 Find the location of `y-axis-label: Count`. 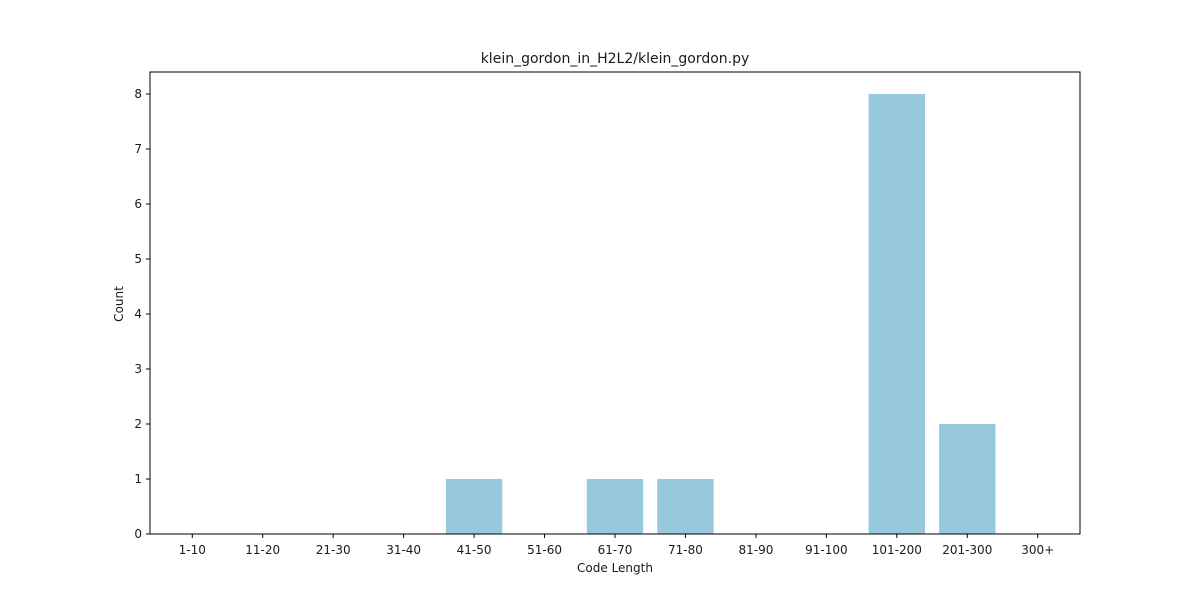

y-axis-label: Count is located at coordinates (119, 304).